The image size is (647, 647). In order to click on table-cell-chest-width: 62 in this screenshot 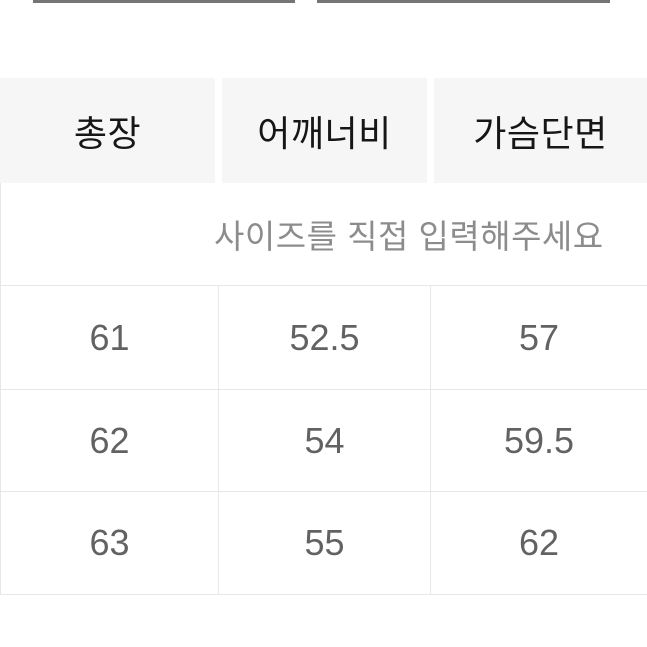, I will do `click(539, 542)`.